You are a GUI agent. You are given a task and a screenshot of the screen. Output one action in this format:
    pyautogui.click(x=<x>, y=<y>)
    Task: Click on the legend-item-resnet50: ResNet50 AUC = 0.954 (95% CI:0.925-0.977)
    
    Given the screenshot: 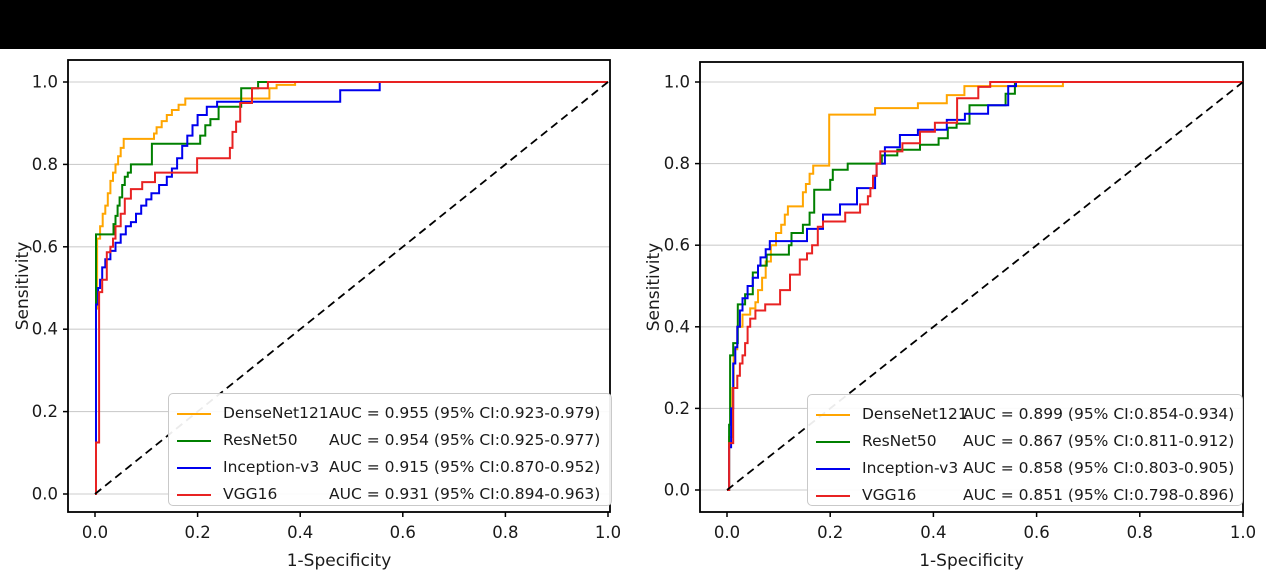 What is the action you would take?
    pyautogui.click(x=390, y=440)
    